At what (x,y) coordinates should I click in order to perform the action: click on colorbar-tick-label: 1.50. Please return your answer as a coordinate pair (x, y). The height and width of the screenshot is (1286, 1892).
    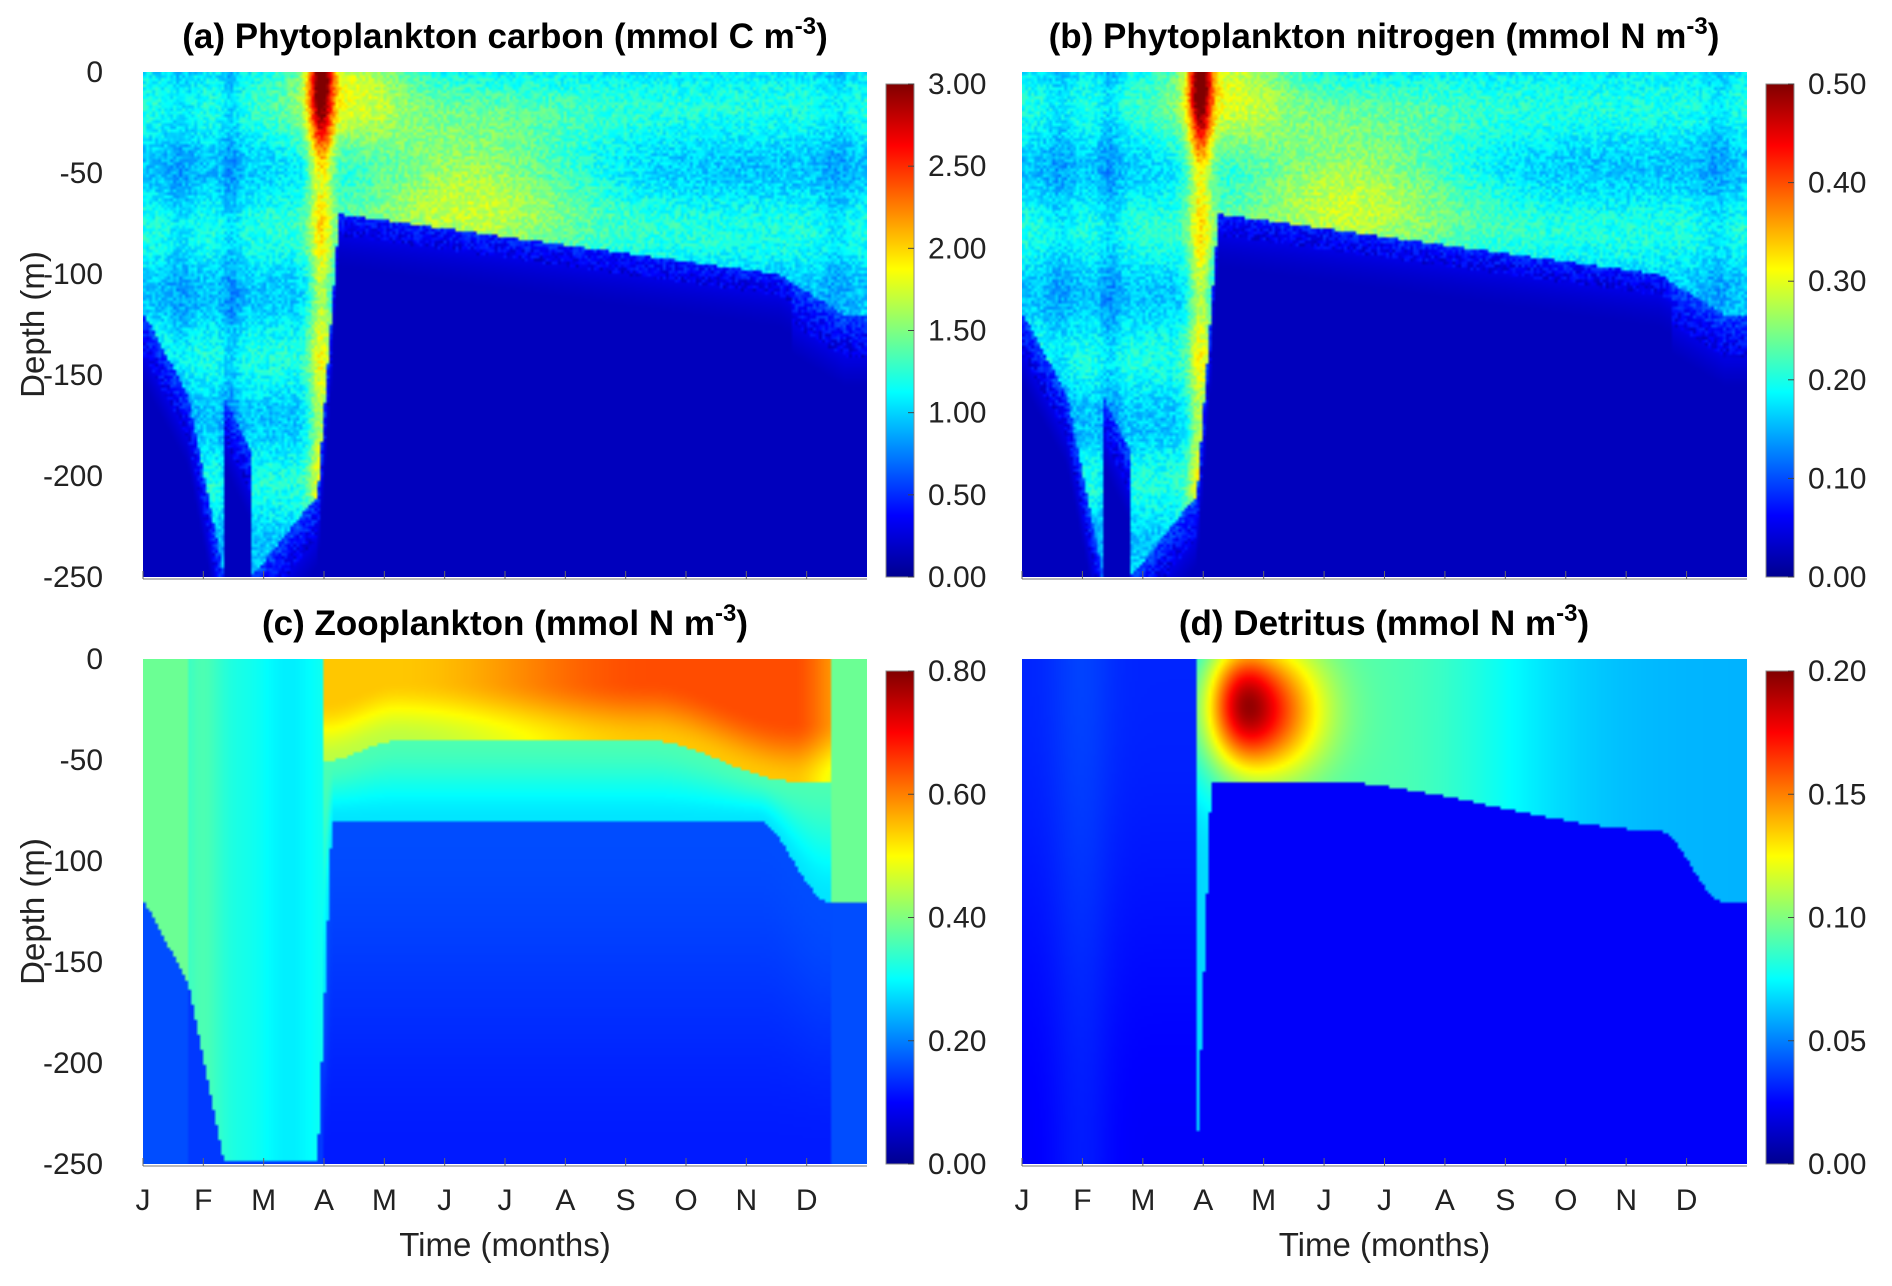
    Looking at the image, I should click on (957, 331).